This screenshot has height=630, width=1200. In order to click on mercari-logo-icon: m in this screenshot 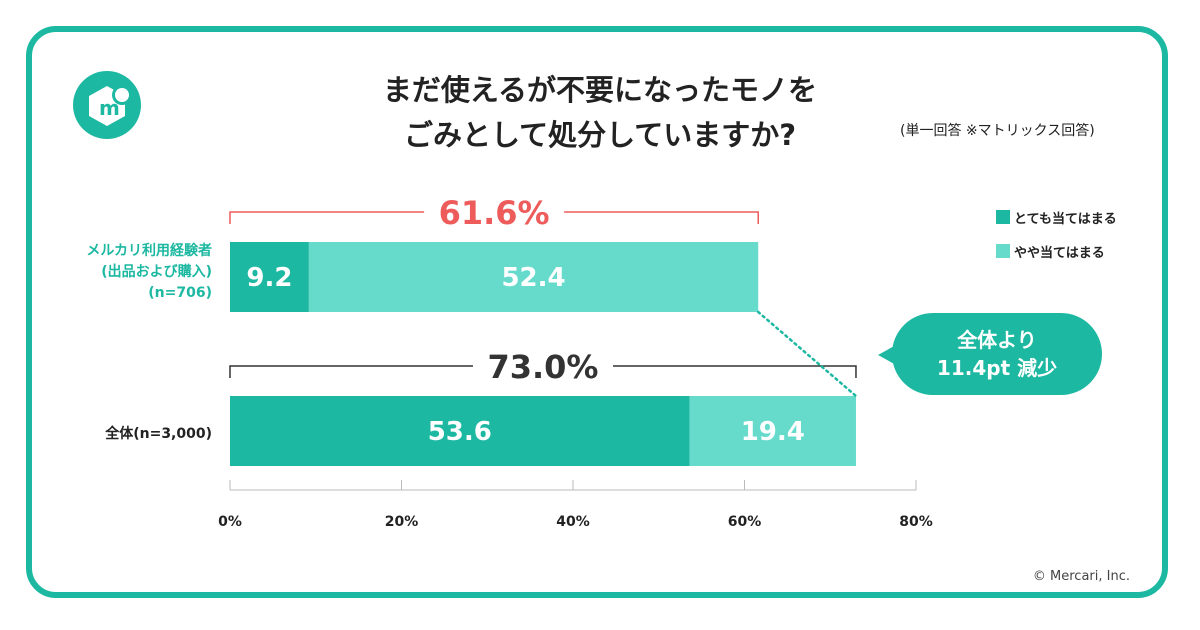, I will do `click(107, 105)`.